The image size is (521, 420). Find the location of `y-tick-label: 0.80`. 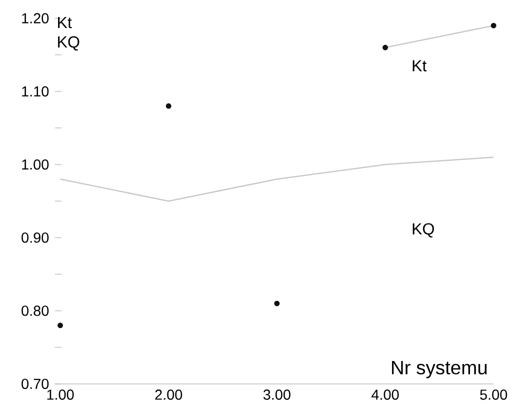

y-tick-label: 0.80 is located at coordinates (35, 310).